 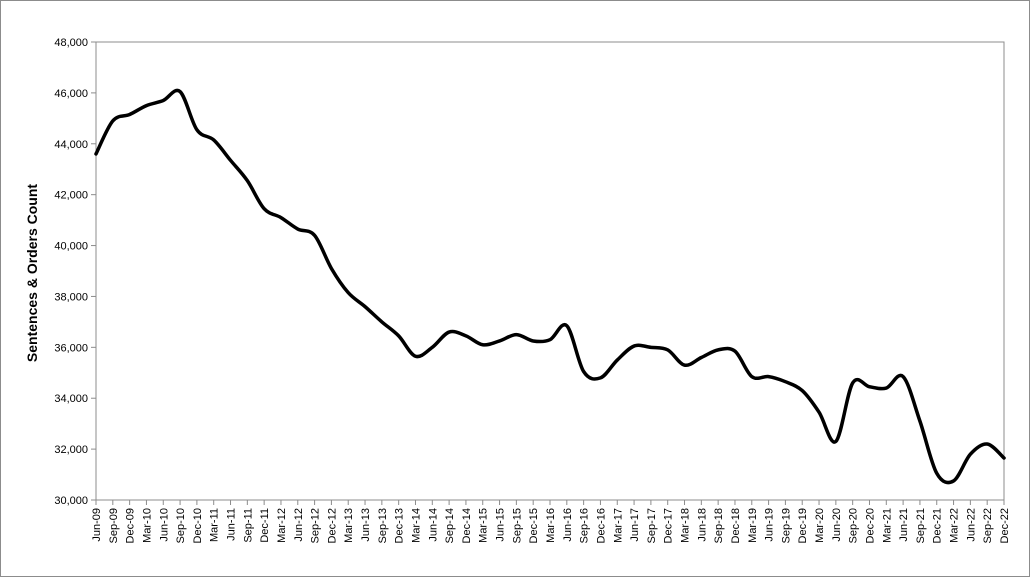 What do you see at coordinates (770, 525) in the screenshot?
I see `x-tick-label: Jun-19` at bounding box center [770, 525].